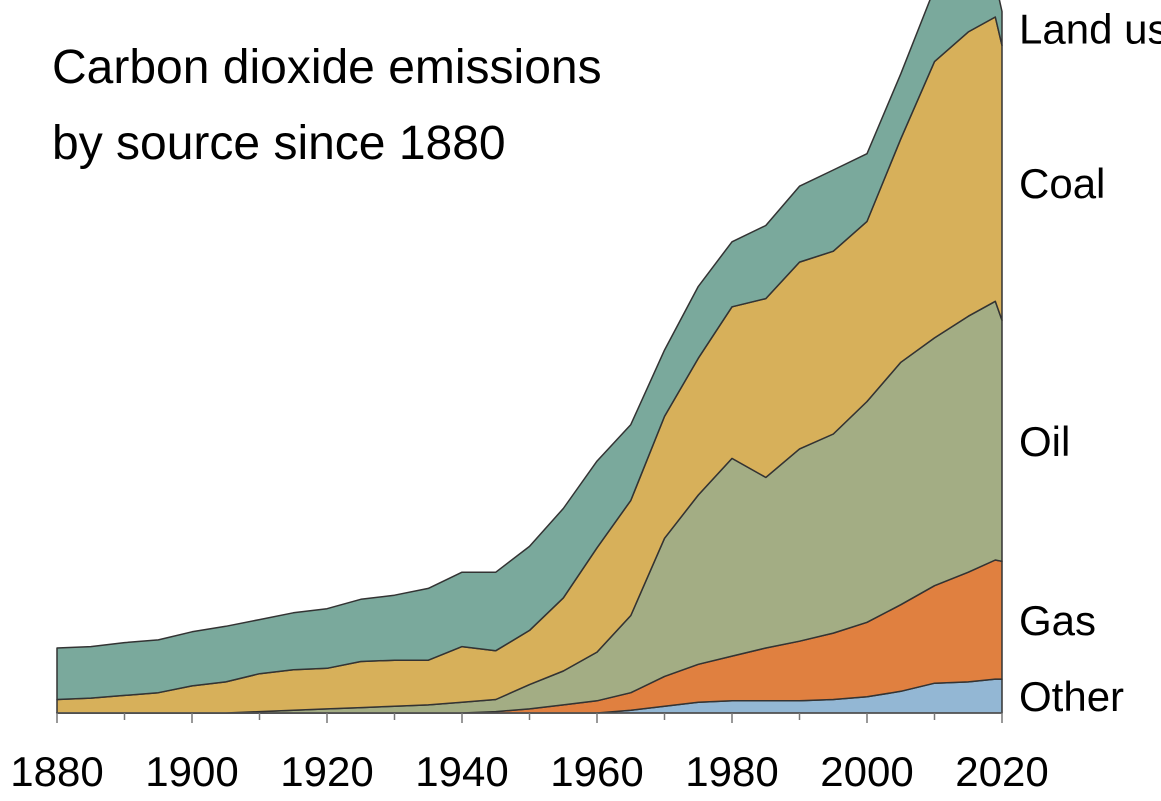  What do you see at coordinates (461, 771) in the screenshot?
I see `x-tick-label: 1940` at bounding box center [461, 771].